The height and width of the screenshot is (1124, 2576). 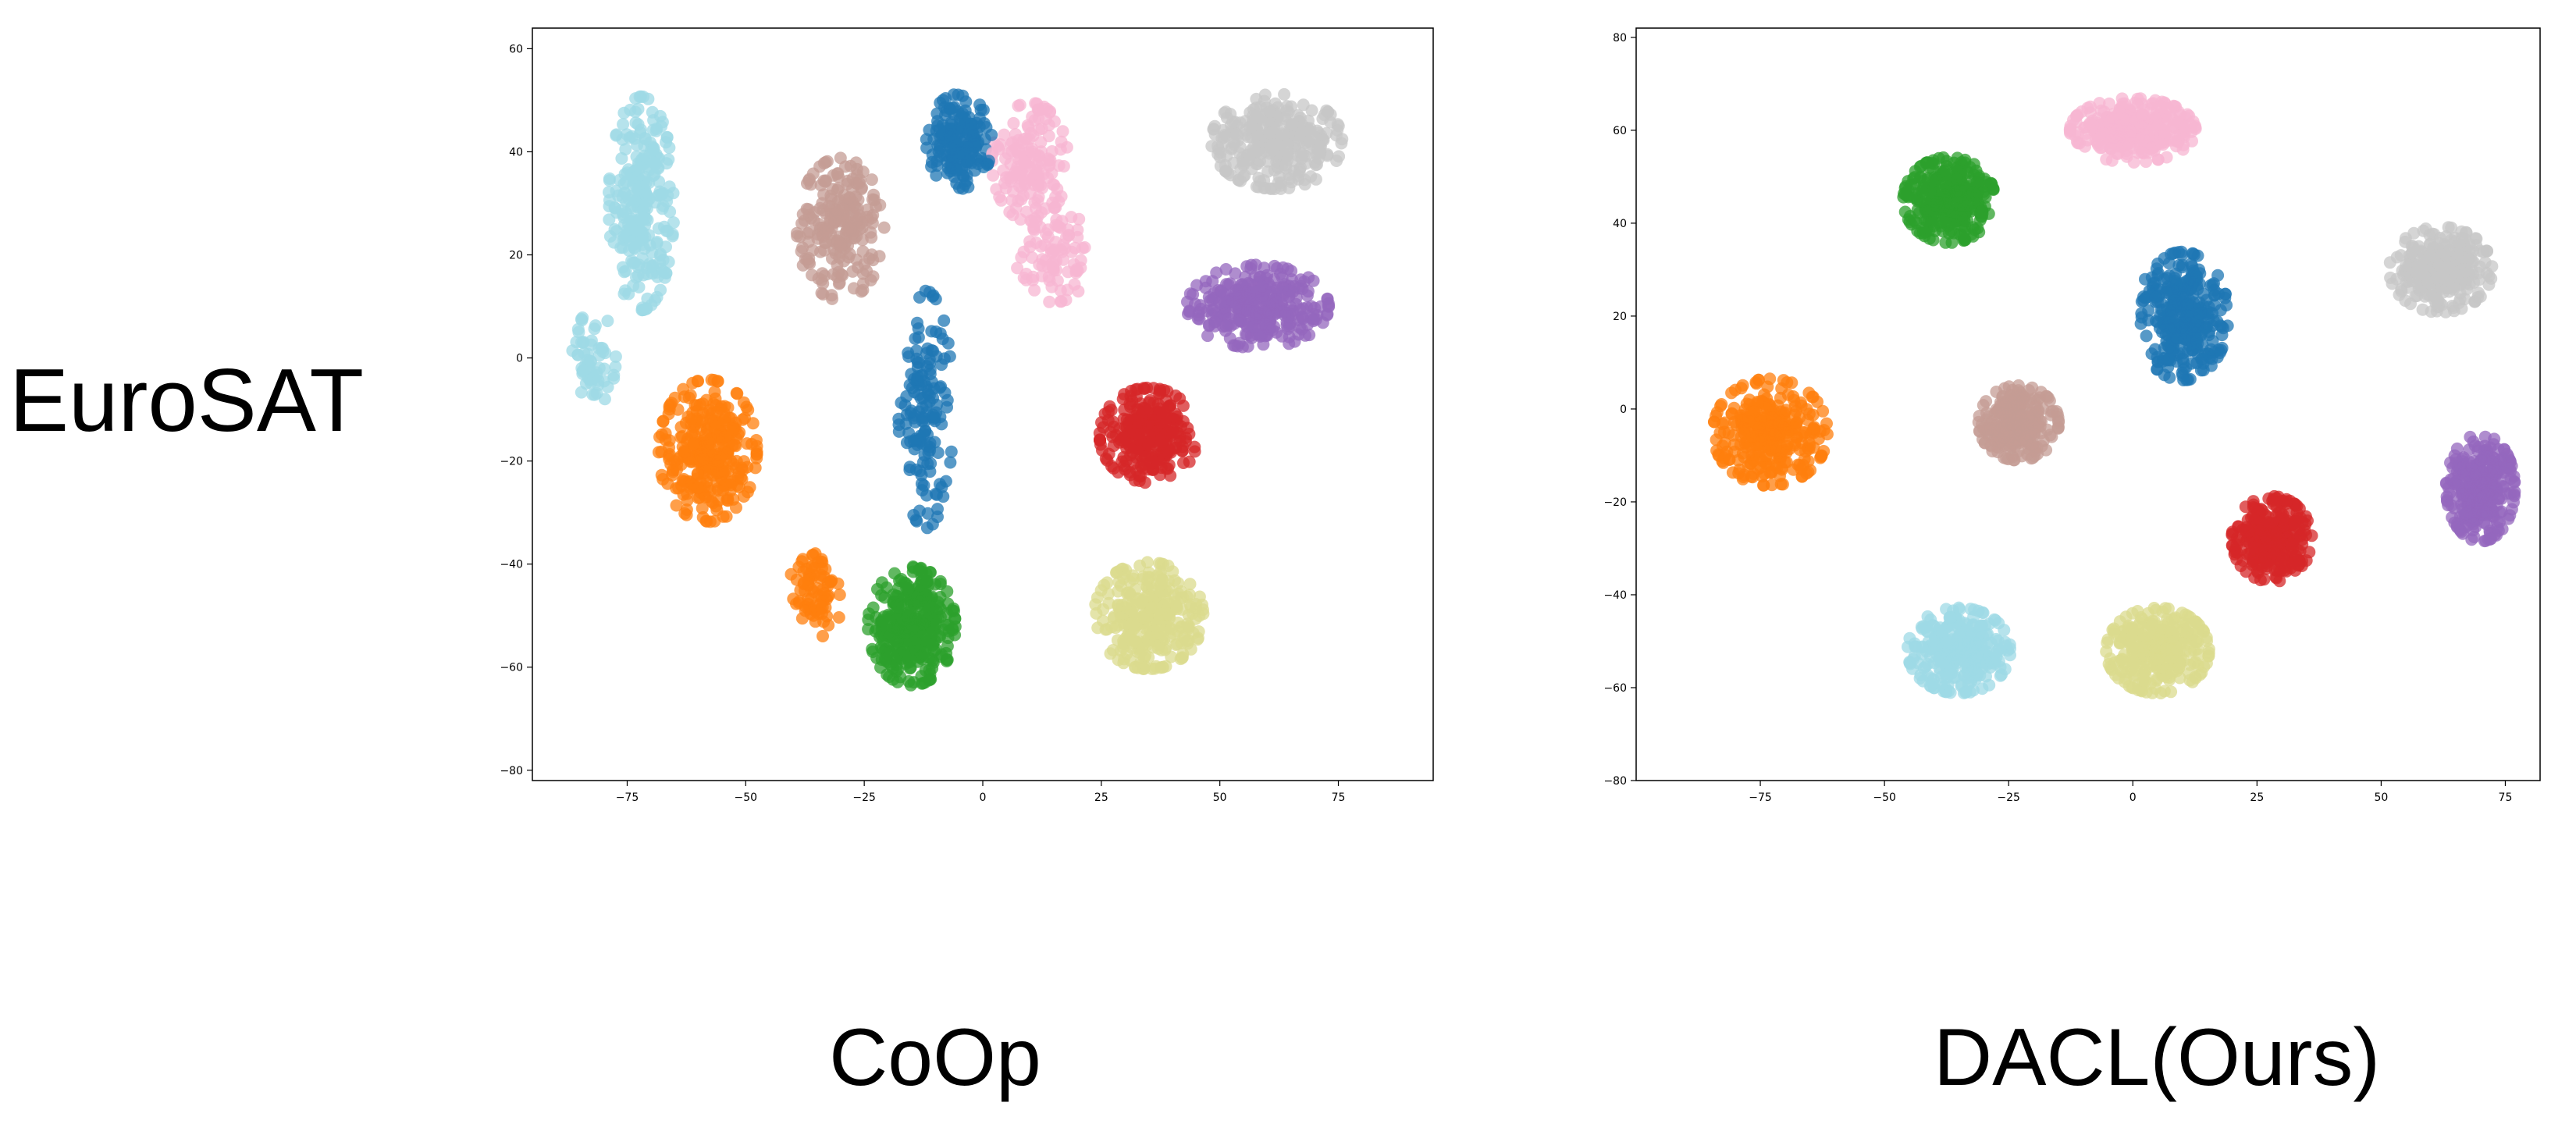 I want to click on row-label: EuroSAT, so click(x=186, y=401).